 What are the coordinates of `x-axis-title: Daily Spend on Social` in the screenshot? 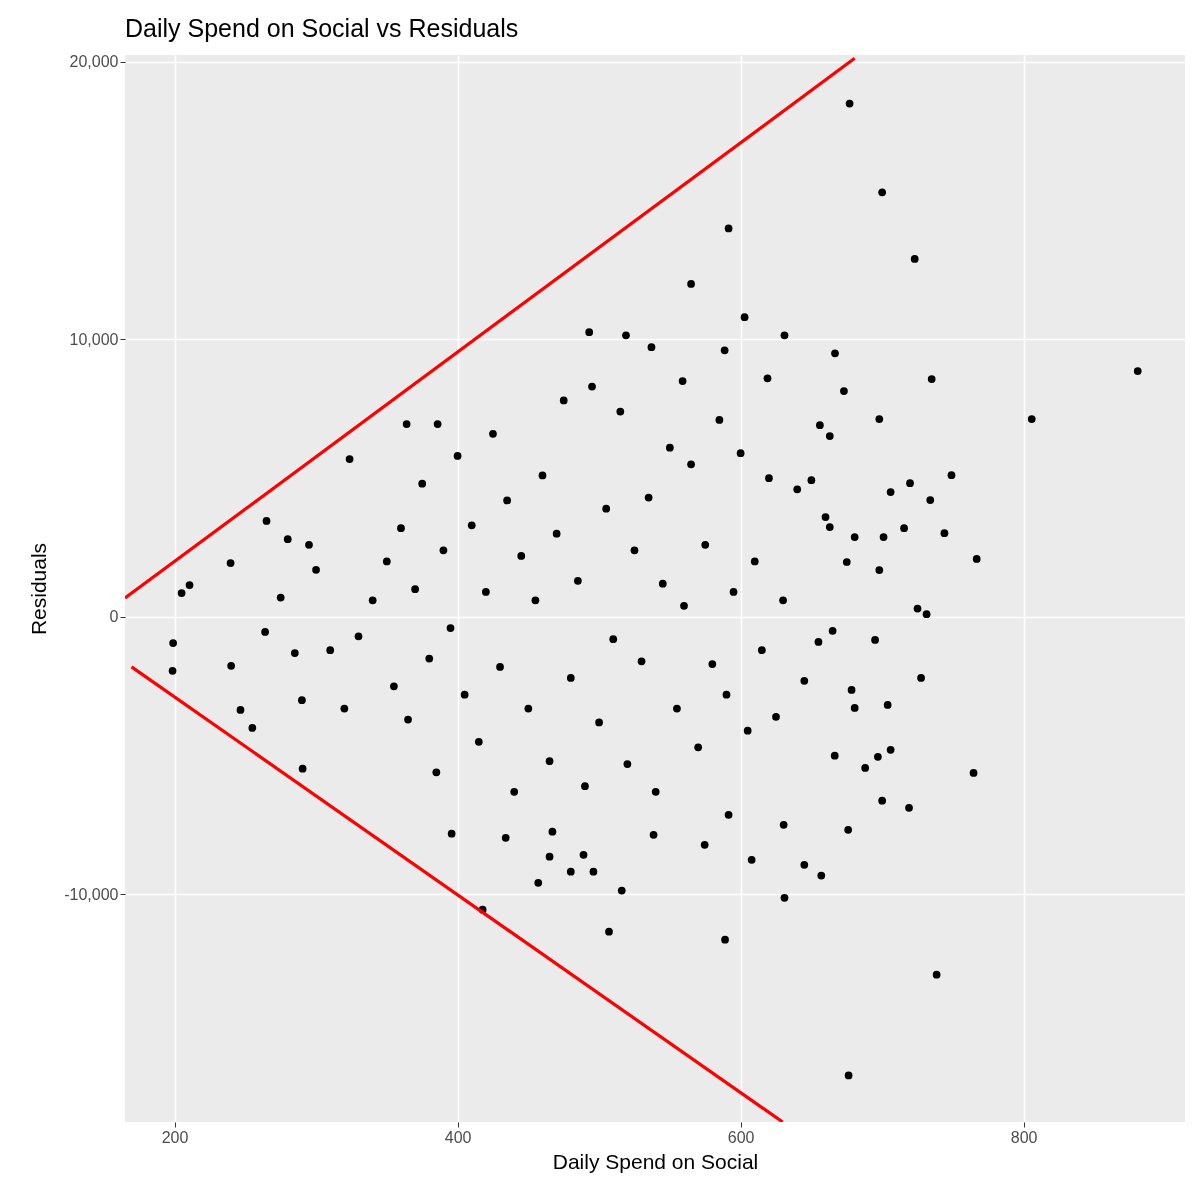 It's located at (655, 1161).